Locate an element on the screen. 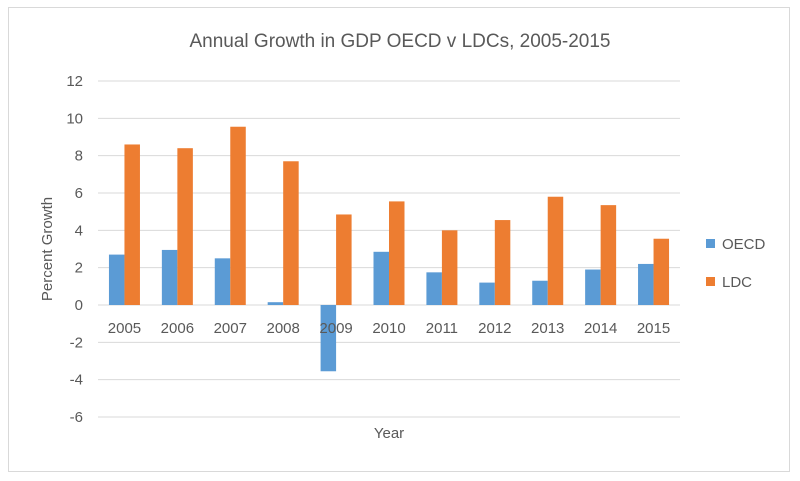 Image resolution: width=800 pixels, height=481 pixels. y-tick-label: 12 is located at coordinates (74, 81).